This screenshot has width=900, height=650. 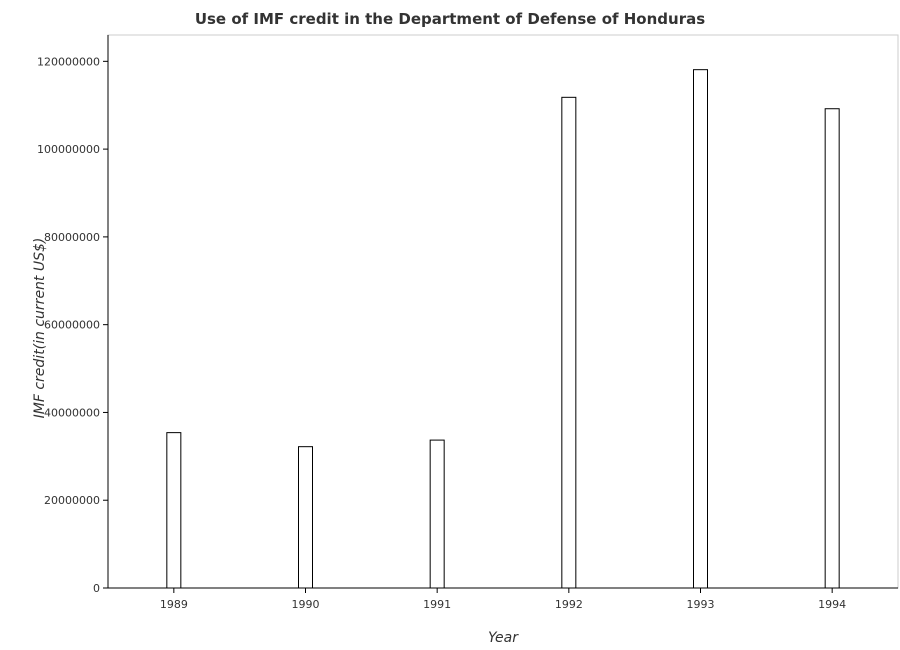 I want to click on bar-1992, so click(x=569, y=342).